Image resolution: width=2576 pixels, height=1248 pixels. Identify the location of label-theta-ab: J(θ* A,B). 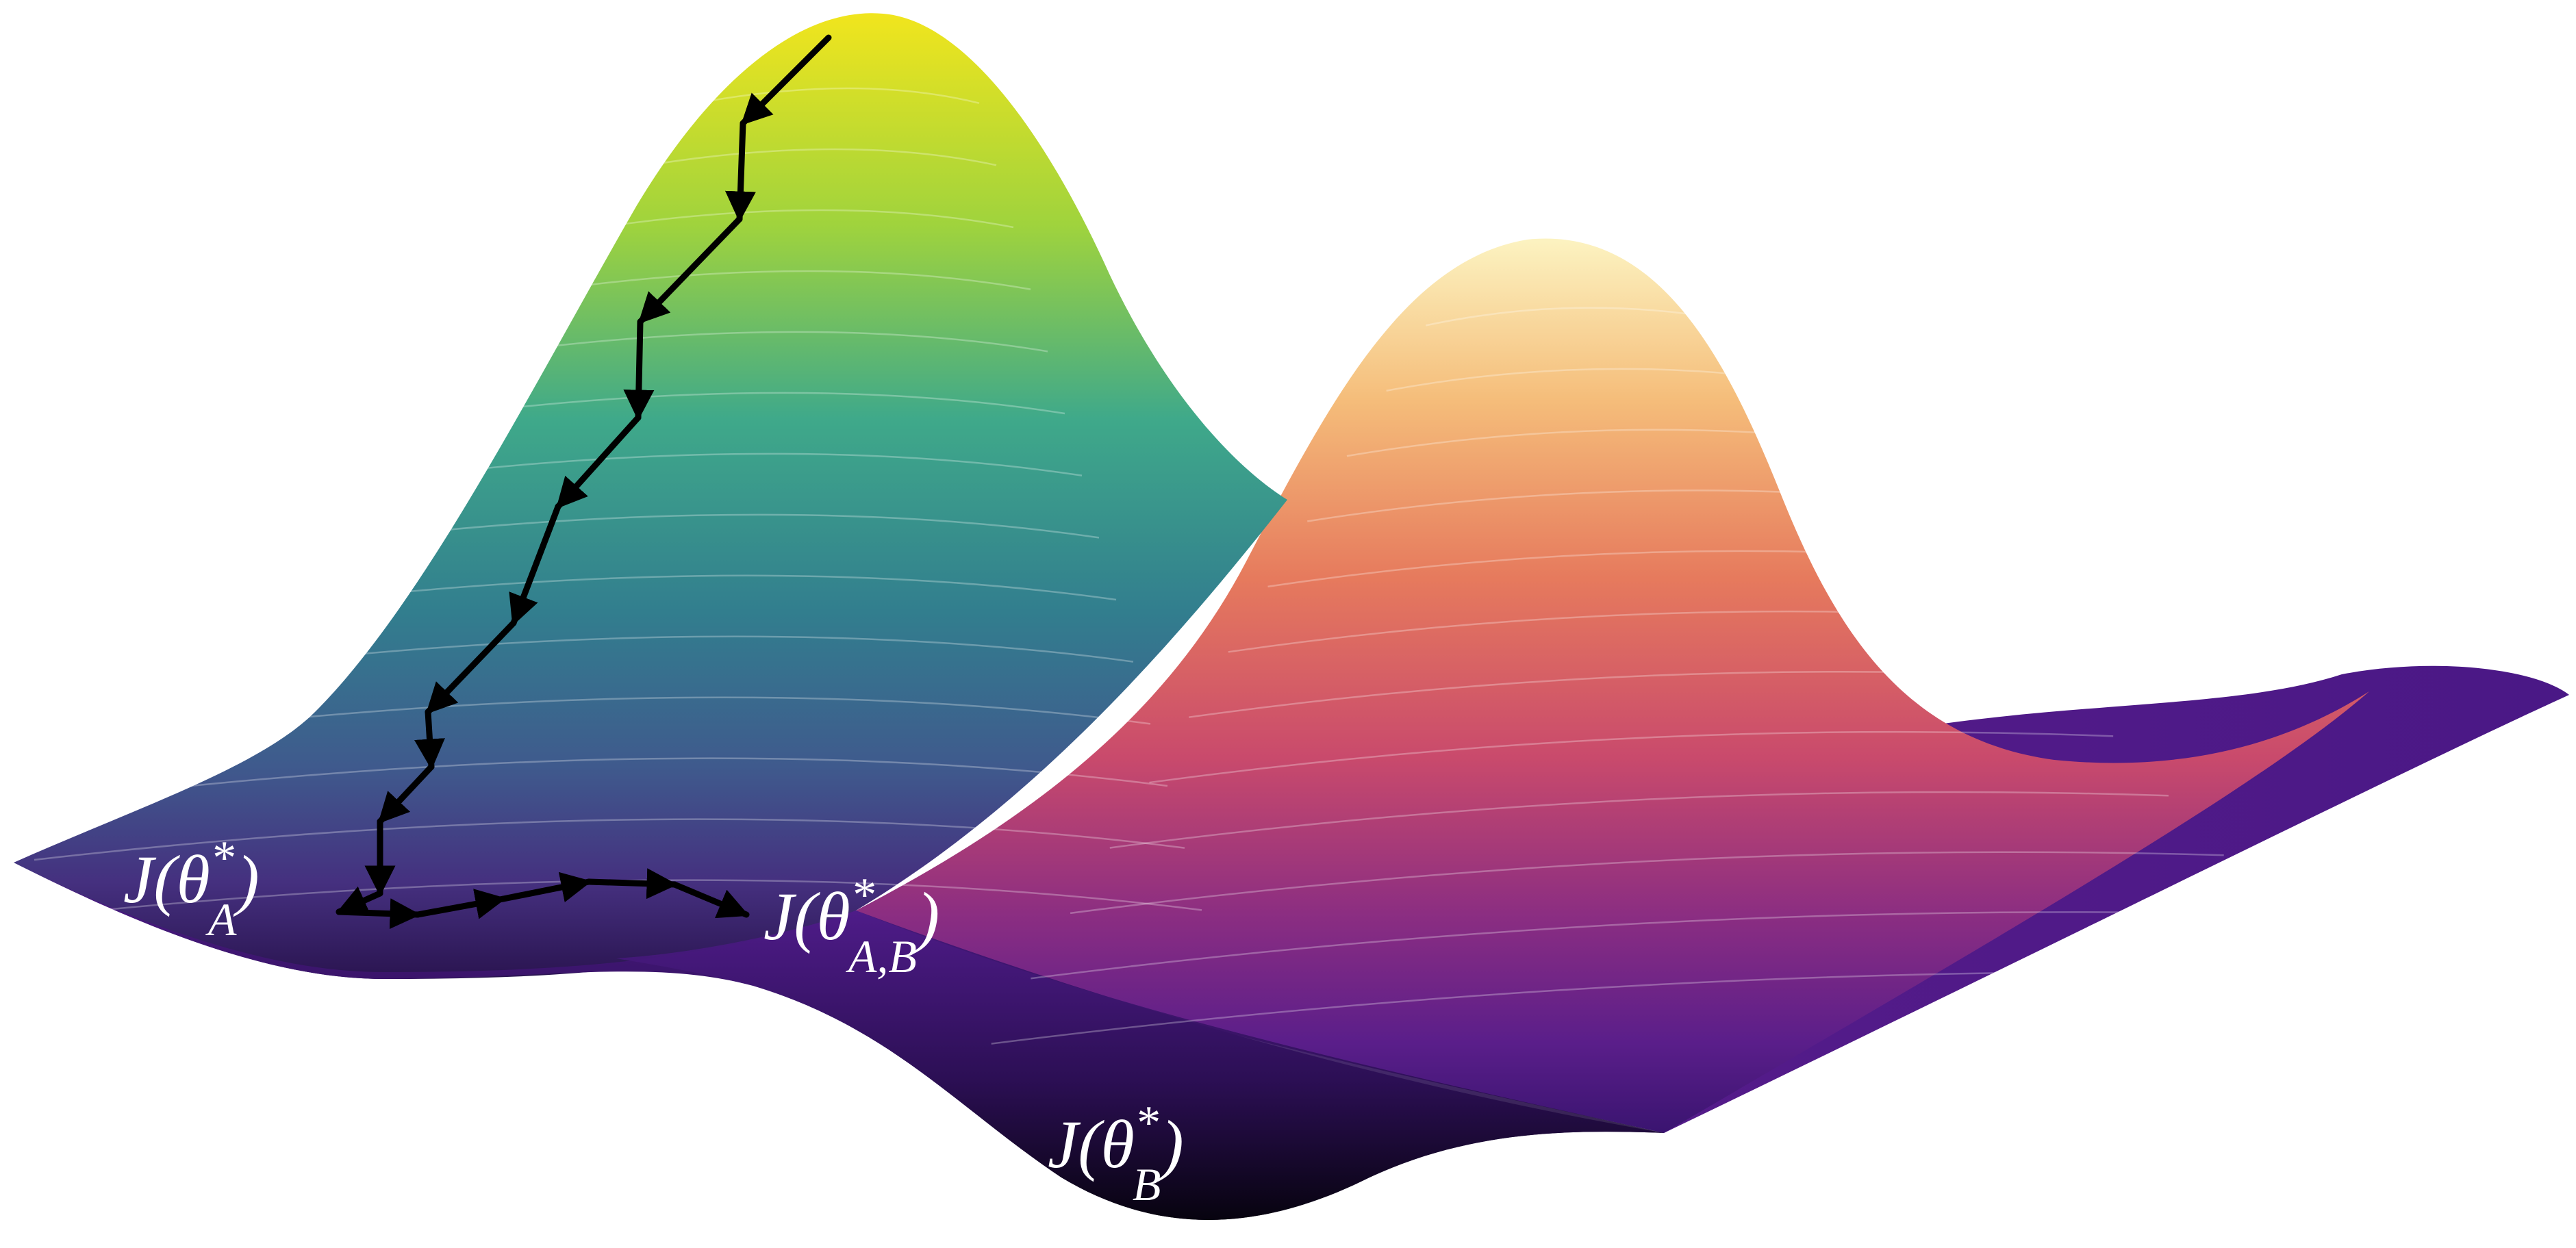
(851, 926).